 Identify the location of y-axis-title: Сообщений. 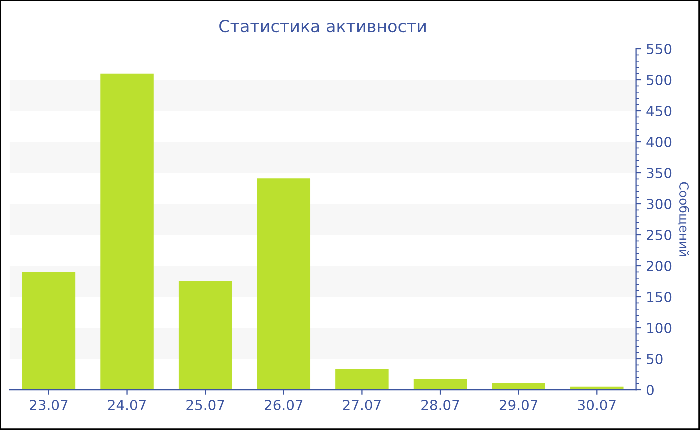
(684, 219).